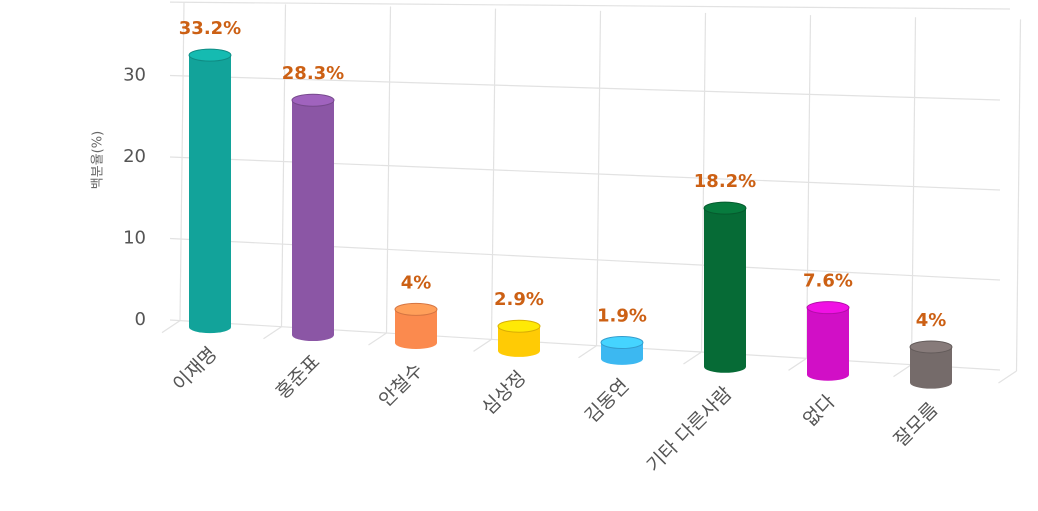  Describe the element at coordinates (585, 87) in the screenshot. I see `grid-line` at that location.